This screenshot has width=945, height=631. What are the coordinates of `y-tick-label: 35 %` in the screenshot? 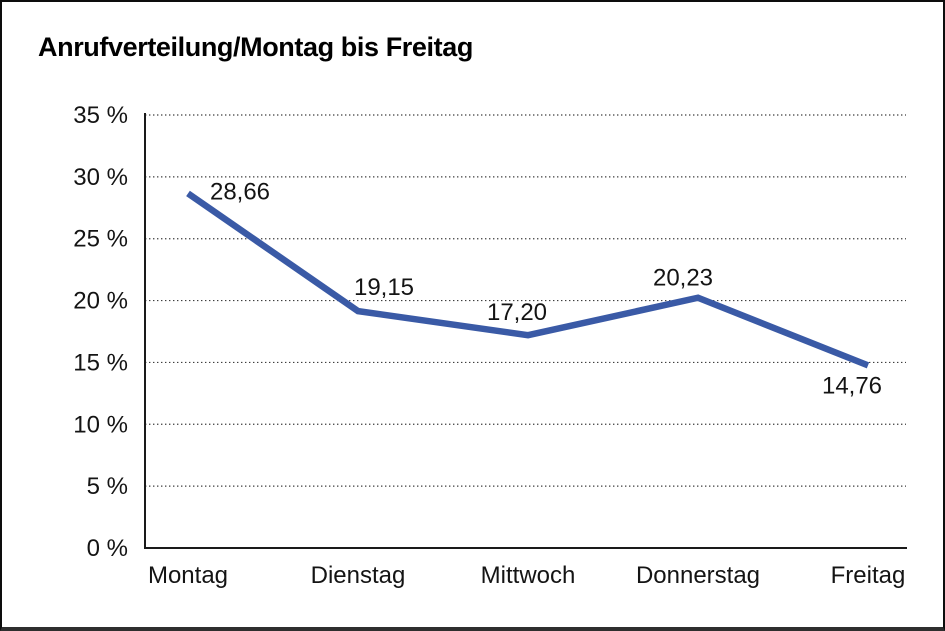 It's located at (100, 115).